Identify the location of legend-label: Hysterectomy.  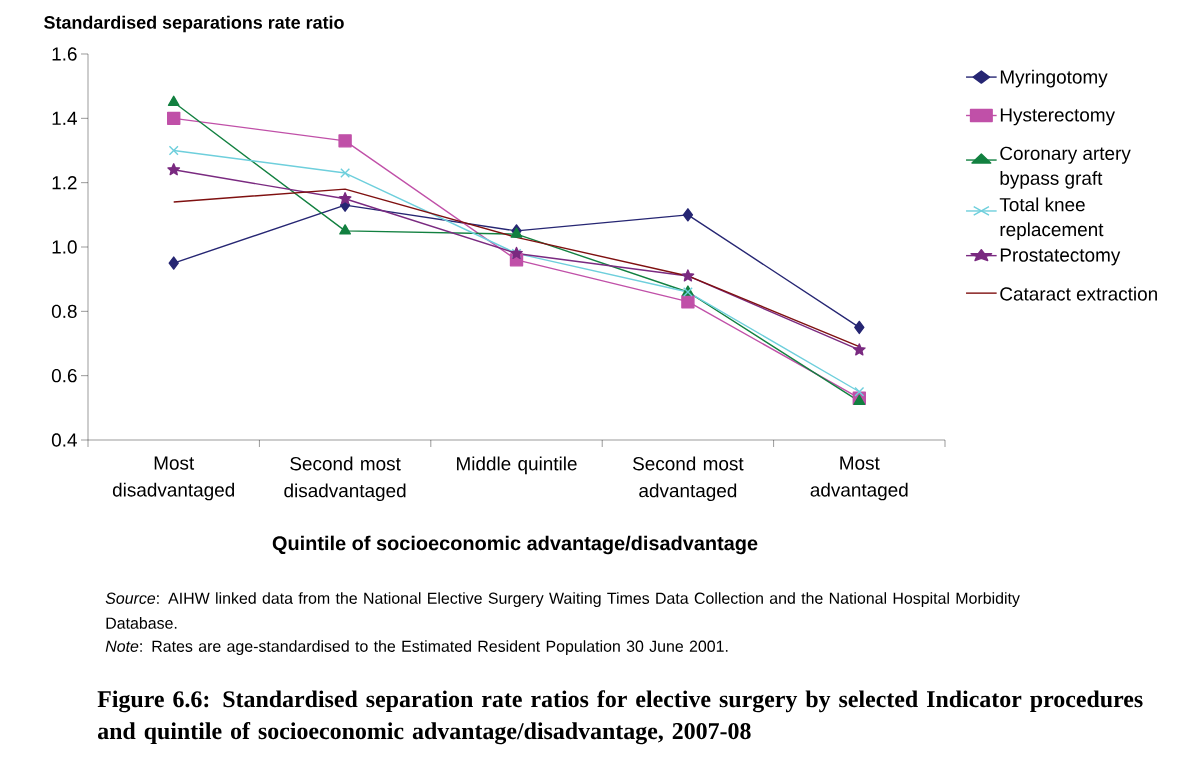
(1057, 117).